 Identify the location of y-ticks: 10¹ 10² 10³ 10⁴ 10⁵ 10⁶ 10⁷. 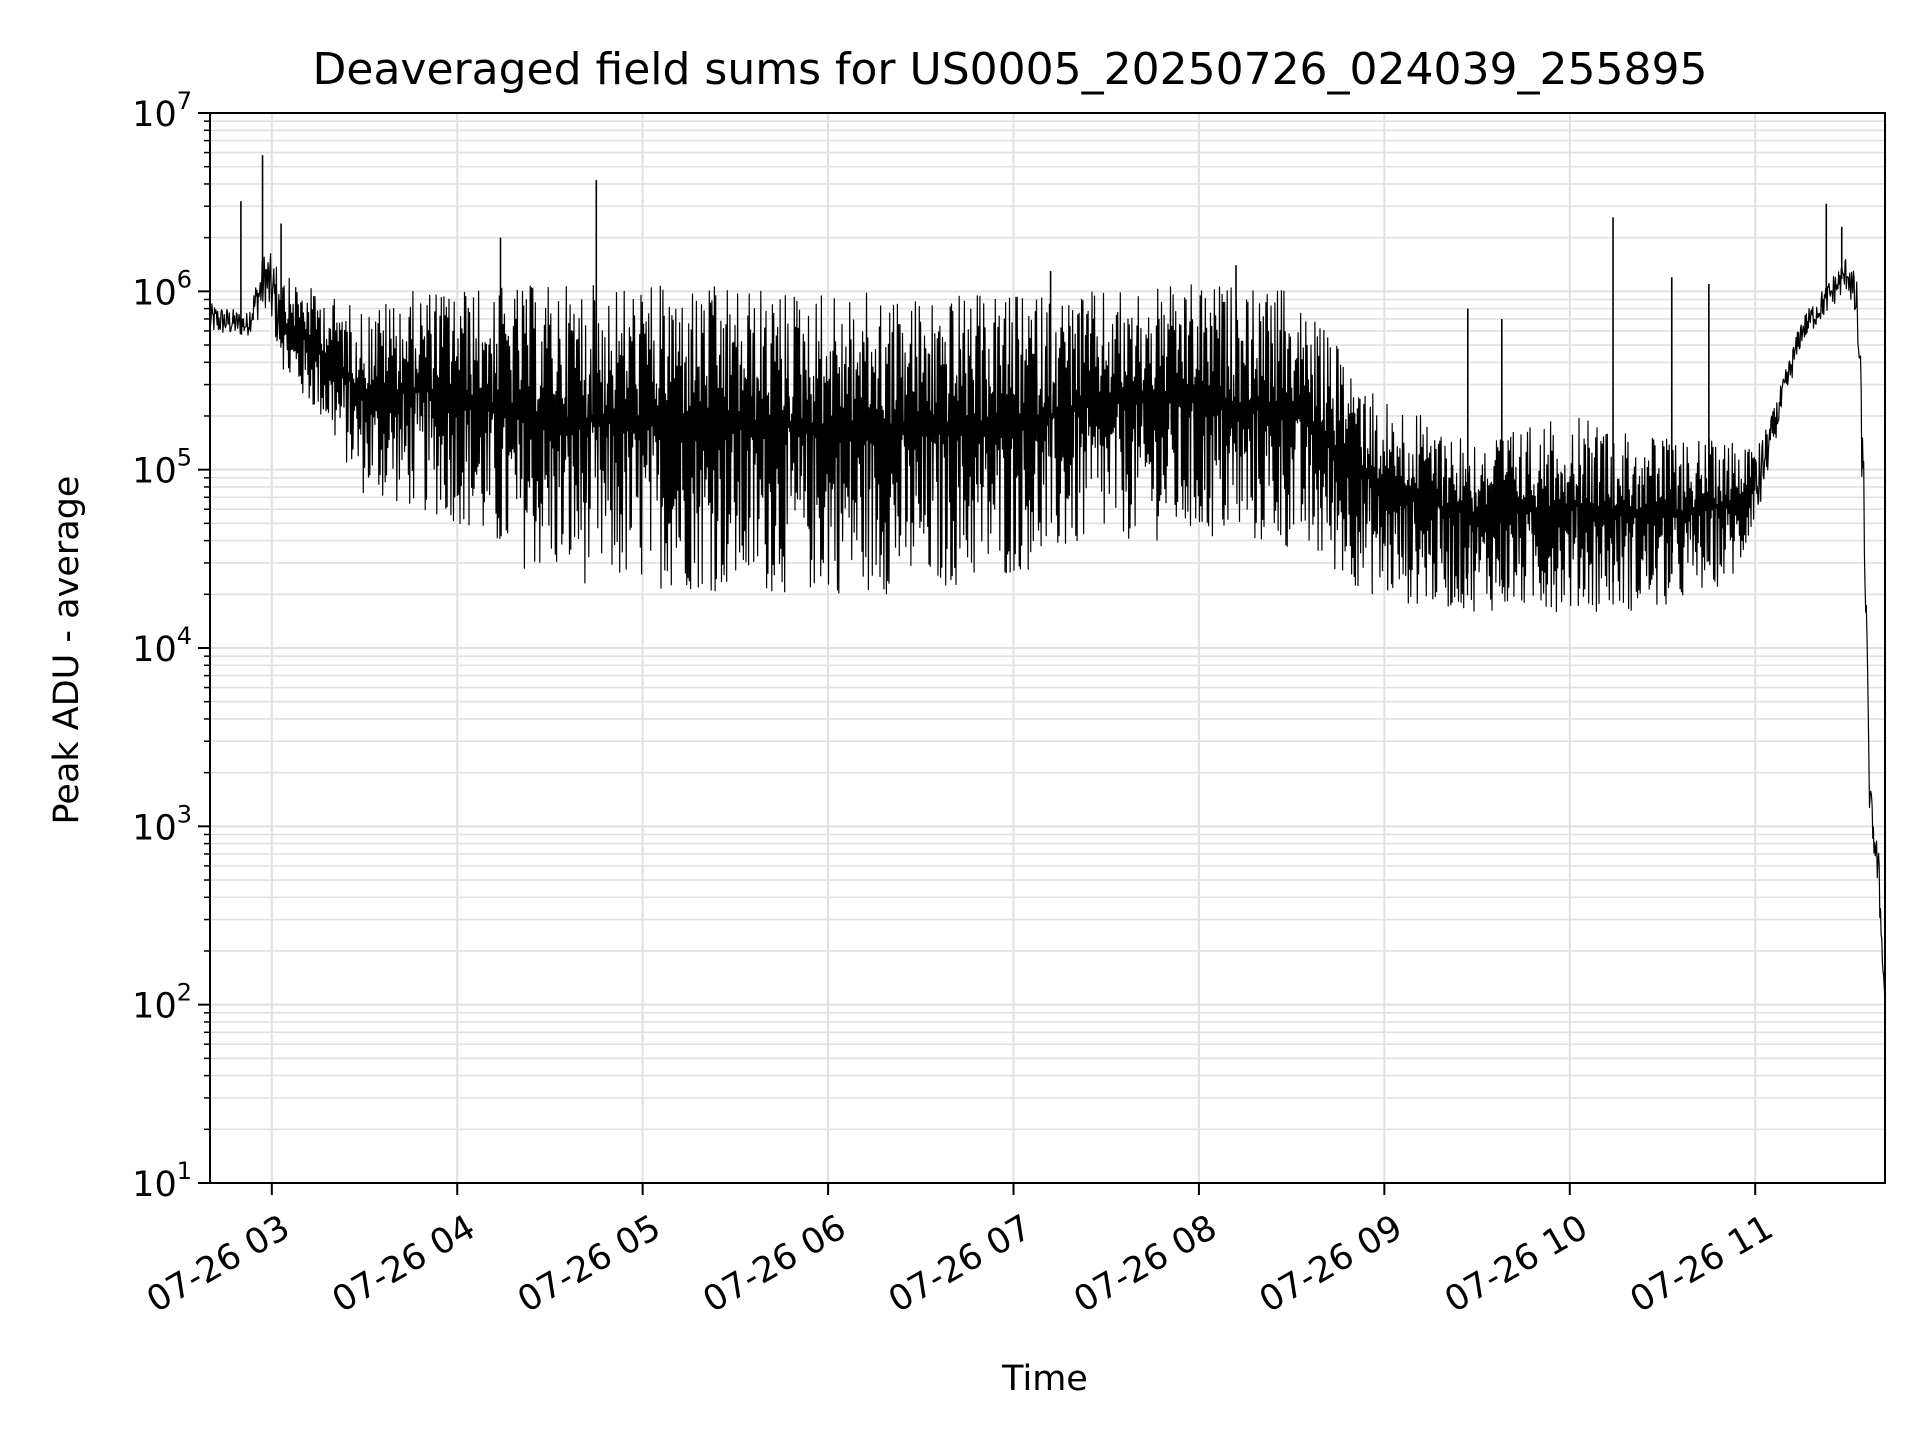
(171, 646).